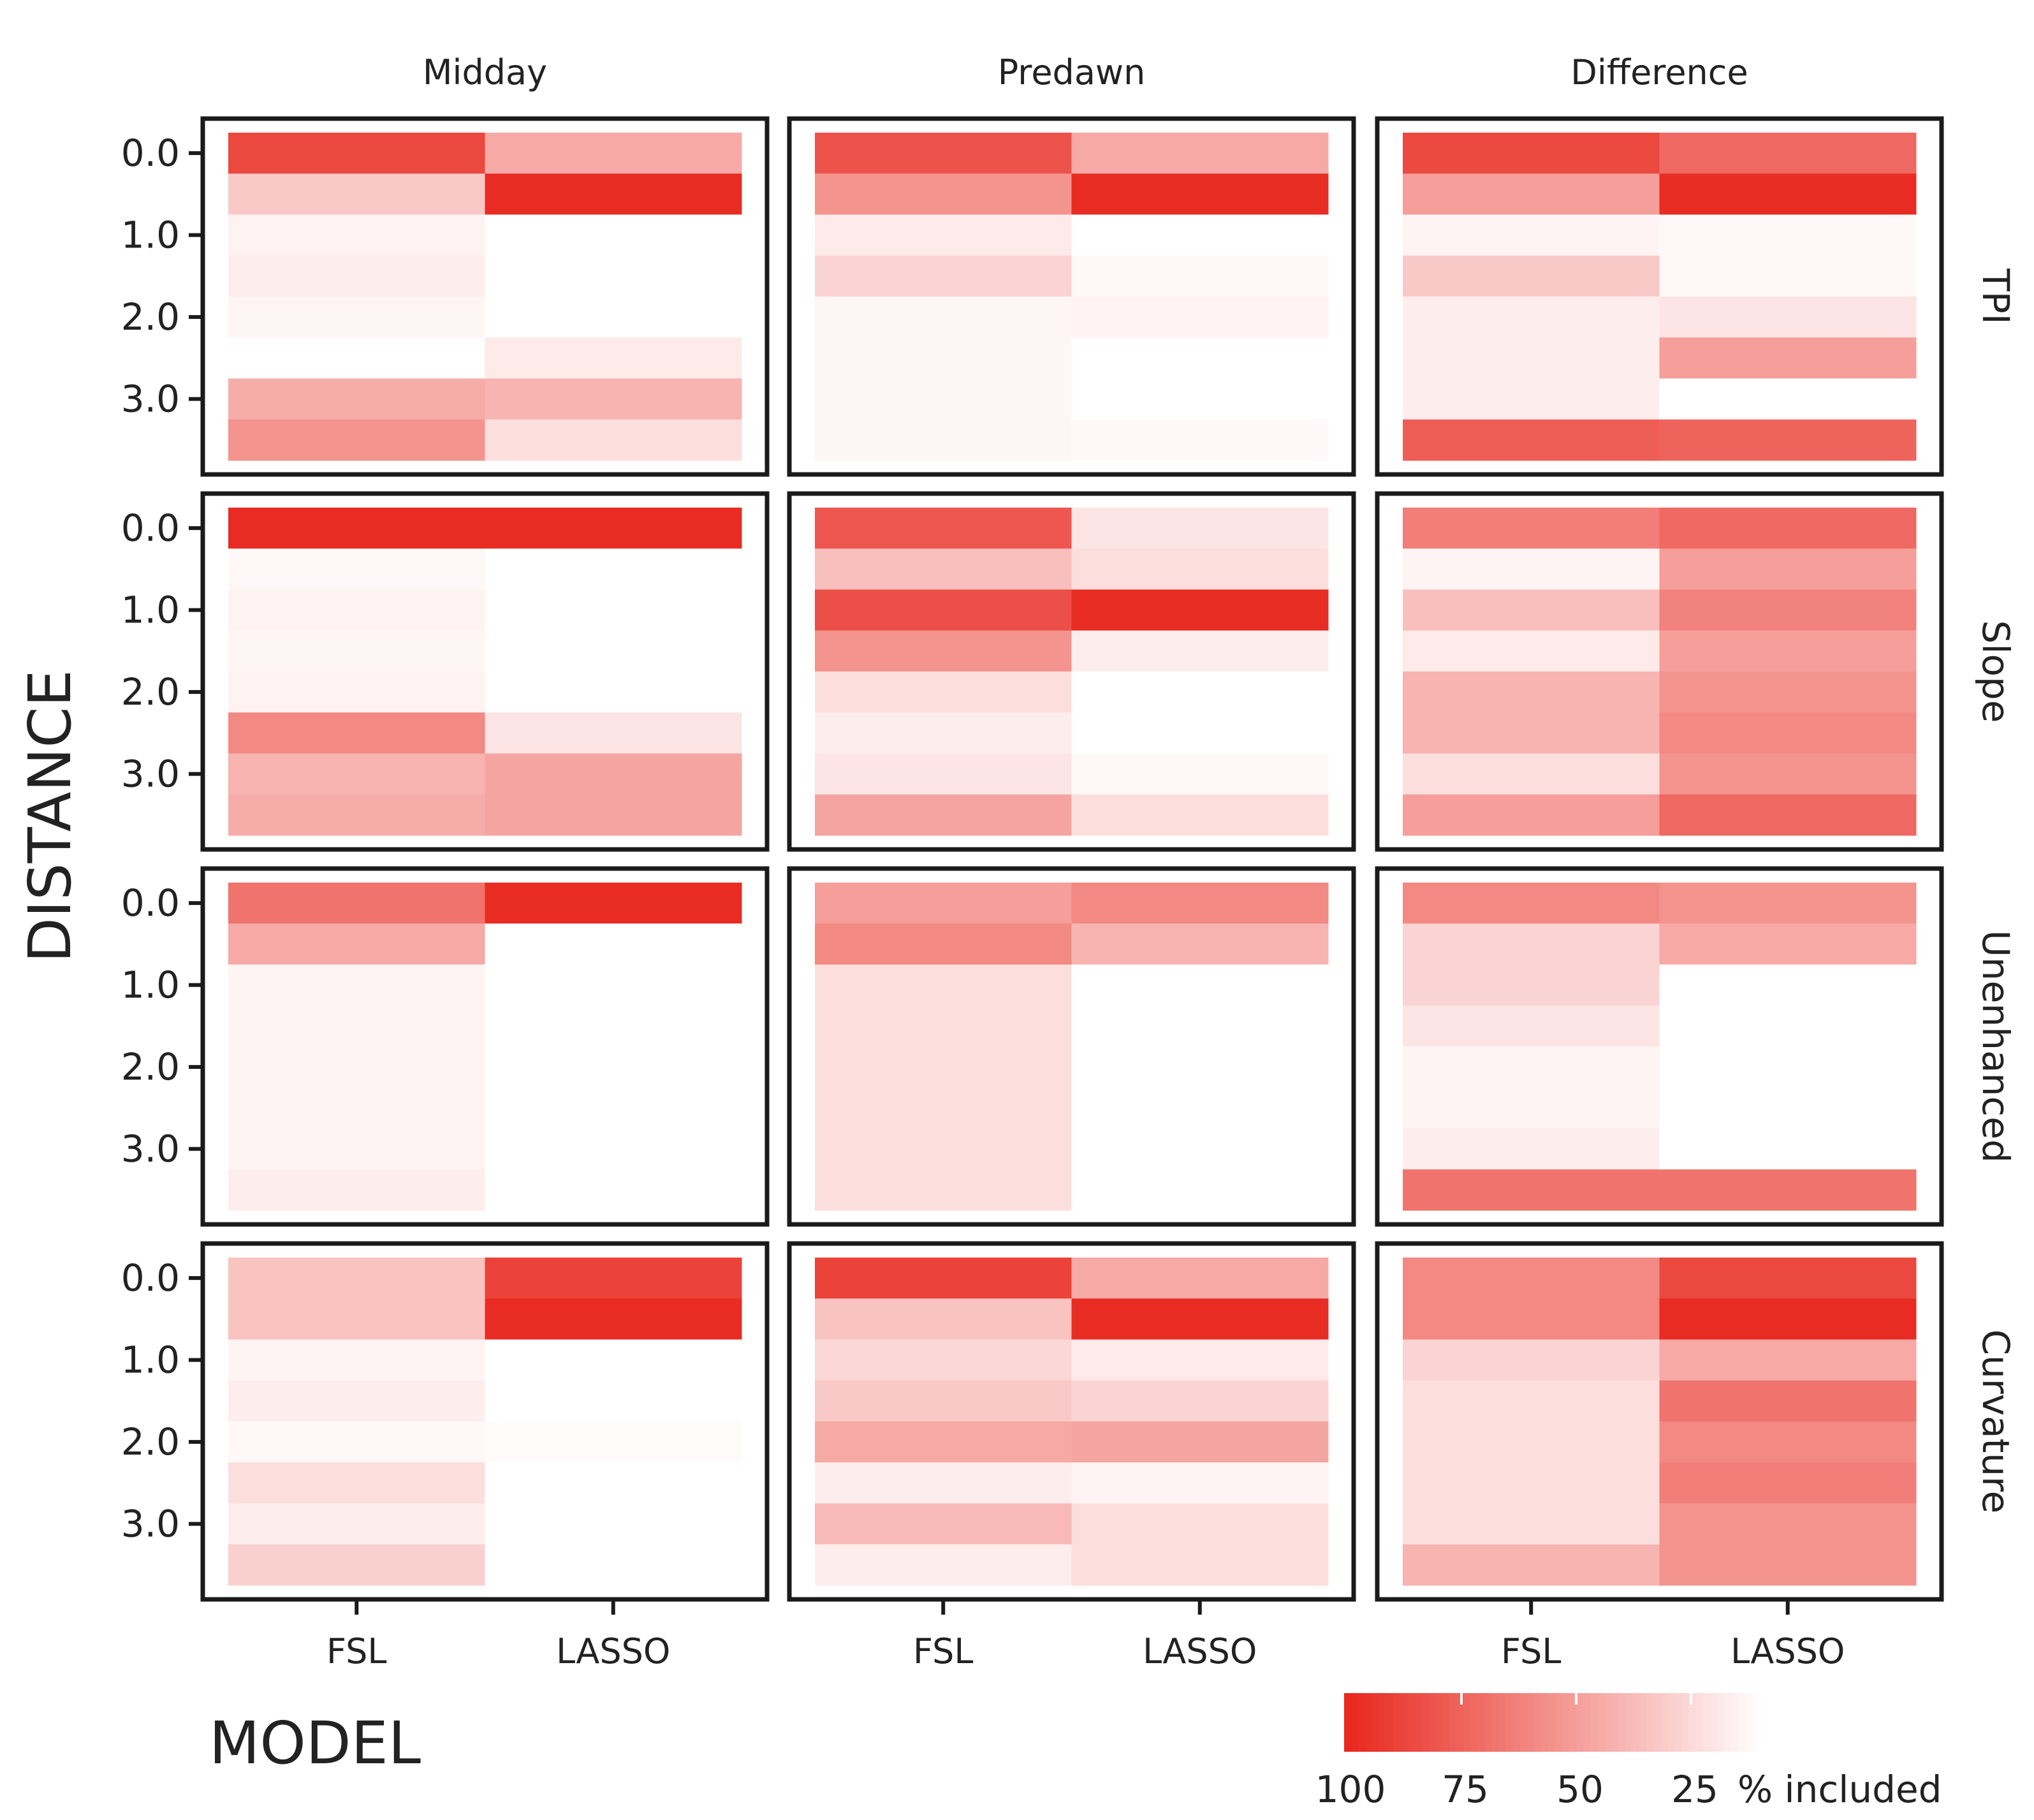 This screenshot has height=1820, width=2034. Describe the element at coordinates (1694, 1789) in the screenshot. I see `colorbar-tick-label: 25` at that location.